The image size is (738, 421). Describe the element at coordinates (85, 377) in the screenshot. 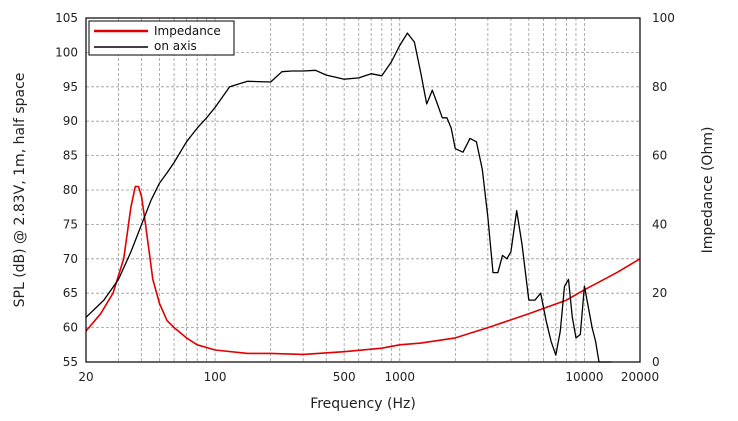

I see `x-tick-label: 20` at that location.